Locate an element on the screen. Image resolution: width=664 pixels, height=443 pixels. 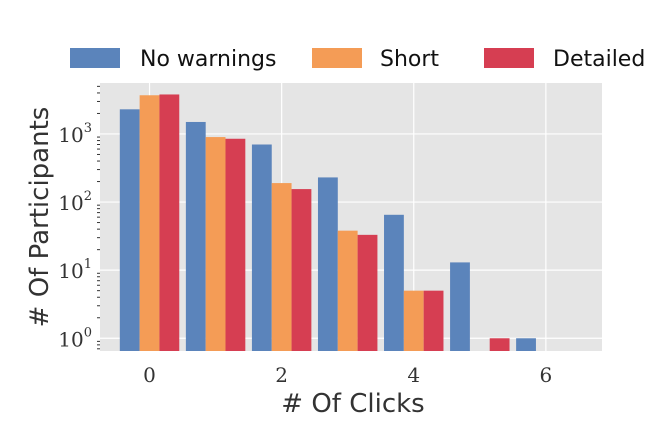
x-axis-label: # Of Clicks is located at coordinates (352, 404).